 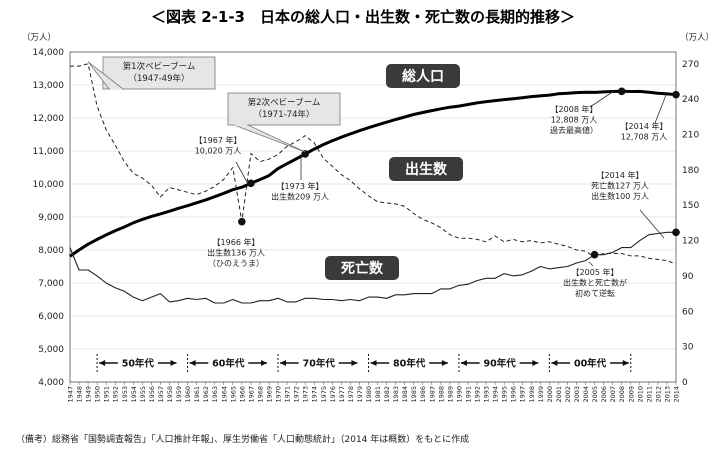 I want to click on annotation-line-p2014b: 出生数100 万人, so click(x=620, y=196).